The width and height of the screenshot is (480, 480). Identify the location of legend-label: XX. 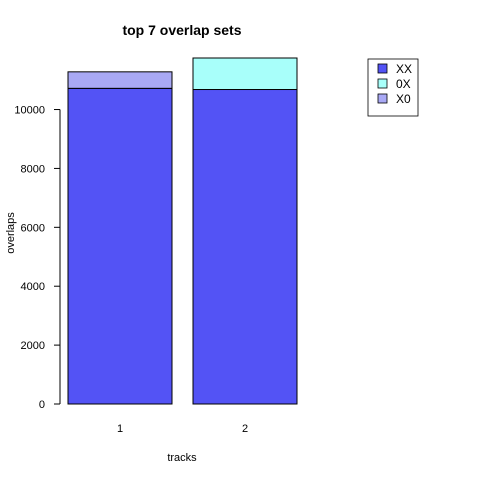
(404, 69).